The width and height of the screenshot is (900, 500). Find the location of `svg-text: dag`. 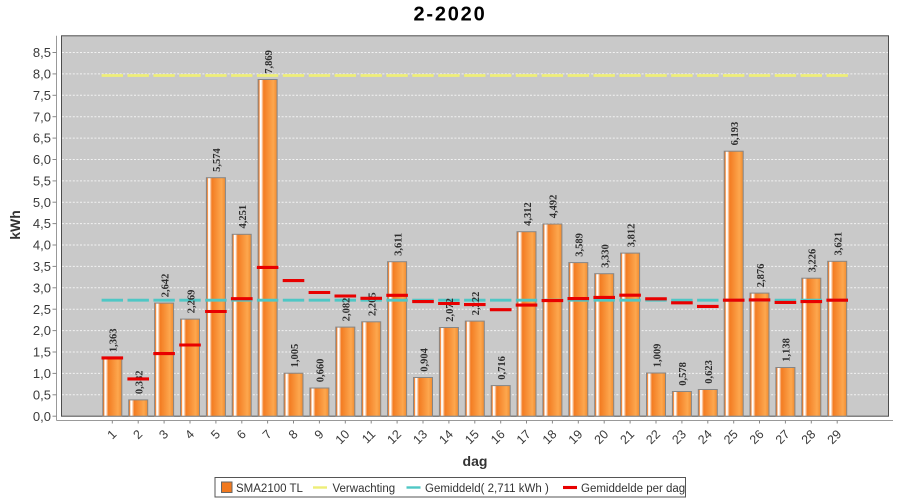

svg-text: dag is located at coordinates (475, 461).